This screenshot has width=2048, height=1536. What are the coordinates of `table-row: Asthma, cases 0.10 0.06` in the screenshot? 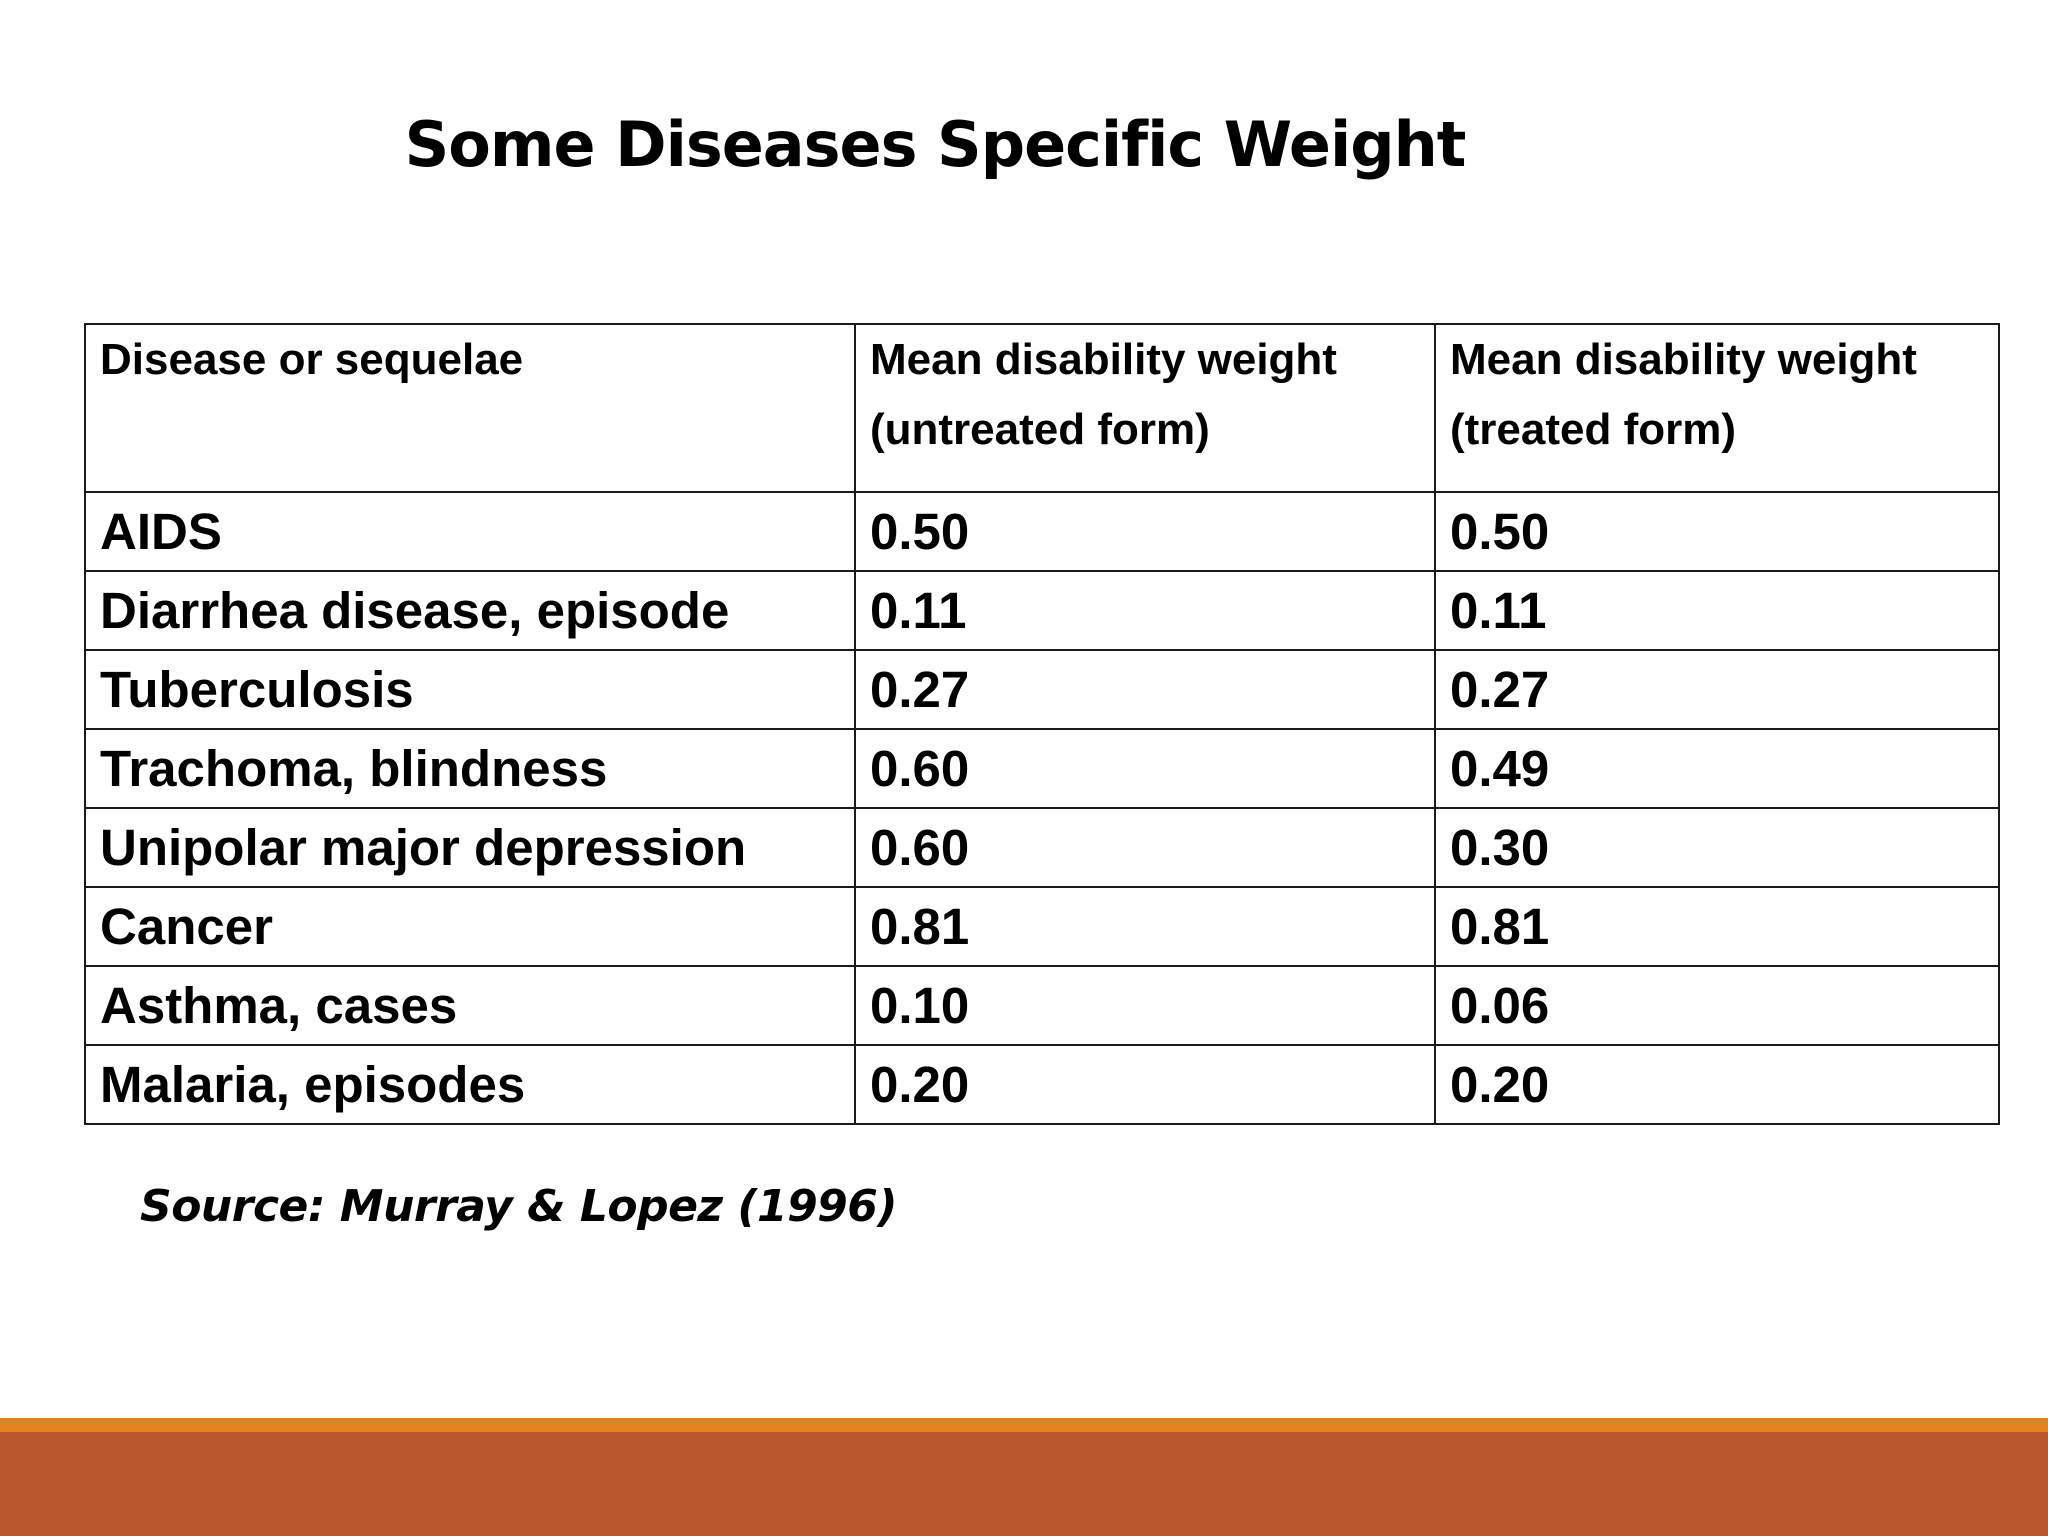 It's located at (1042, 1005).